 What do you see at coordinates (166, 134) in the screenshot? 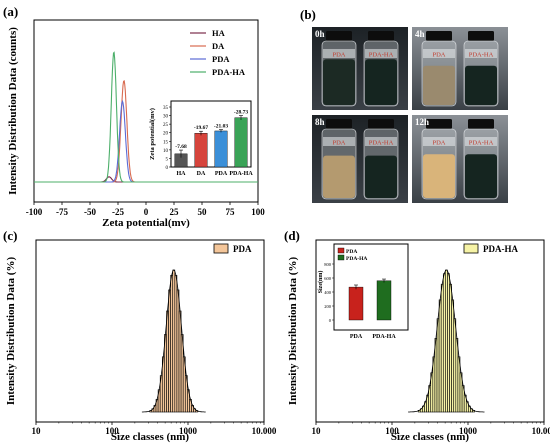
I see `zeta-inset-y-tick-label: 20` at bounding box center [166, 134].